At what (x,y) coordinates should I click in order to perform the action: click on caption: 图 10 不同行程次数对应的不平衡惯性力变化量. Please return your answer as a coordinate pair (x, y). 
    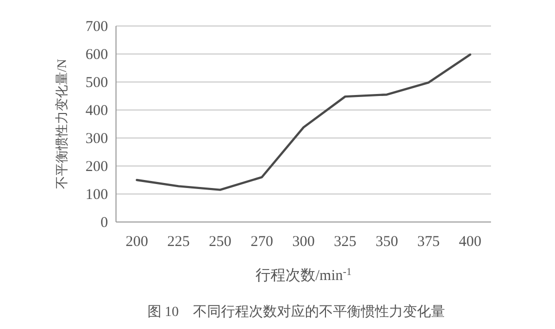
    Looking at the image, I should click on (296, 312).